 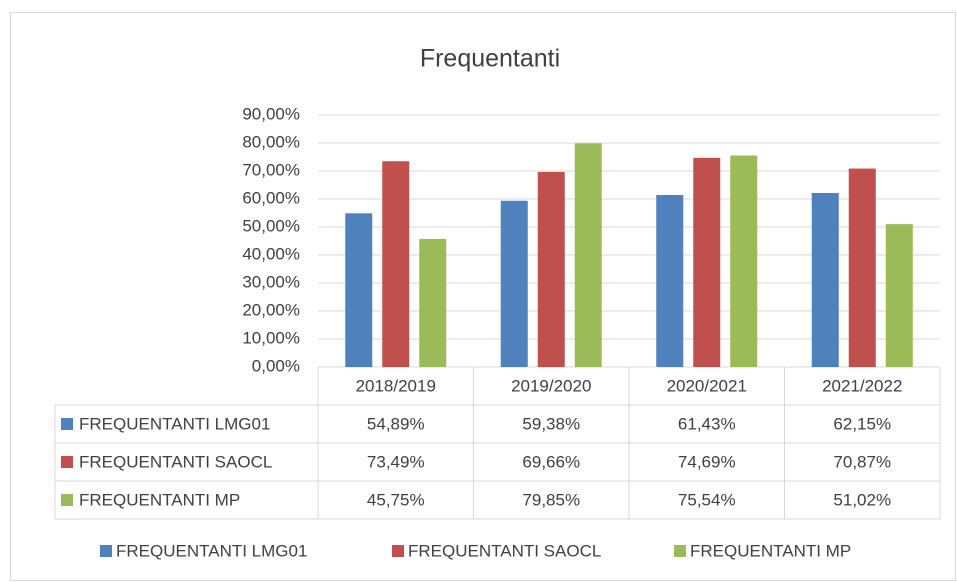 I want to click on y-tick-label: 20,00%, so click(x=271, y=309).